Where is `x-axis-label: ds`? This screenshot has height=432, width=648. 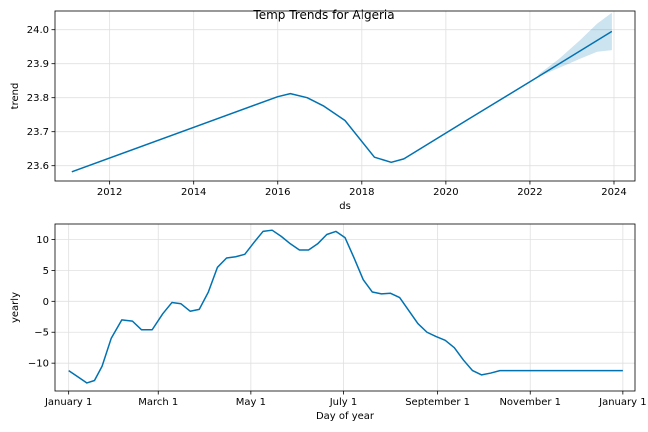 x-axis-label: ds is located at coordinates (345, 206).